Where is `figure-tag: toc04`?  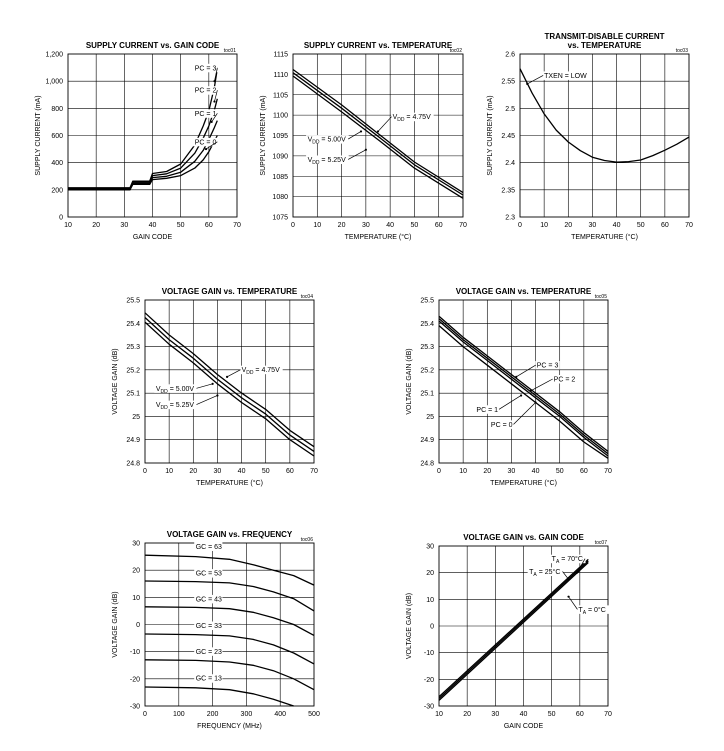
figure-tag: toc04 is located at coordinates (307, 297).